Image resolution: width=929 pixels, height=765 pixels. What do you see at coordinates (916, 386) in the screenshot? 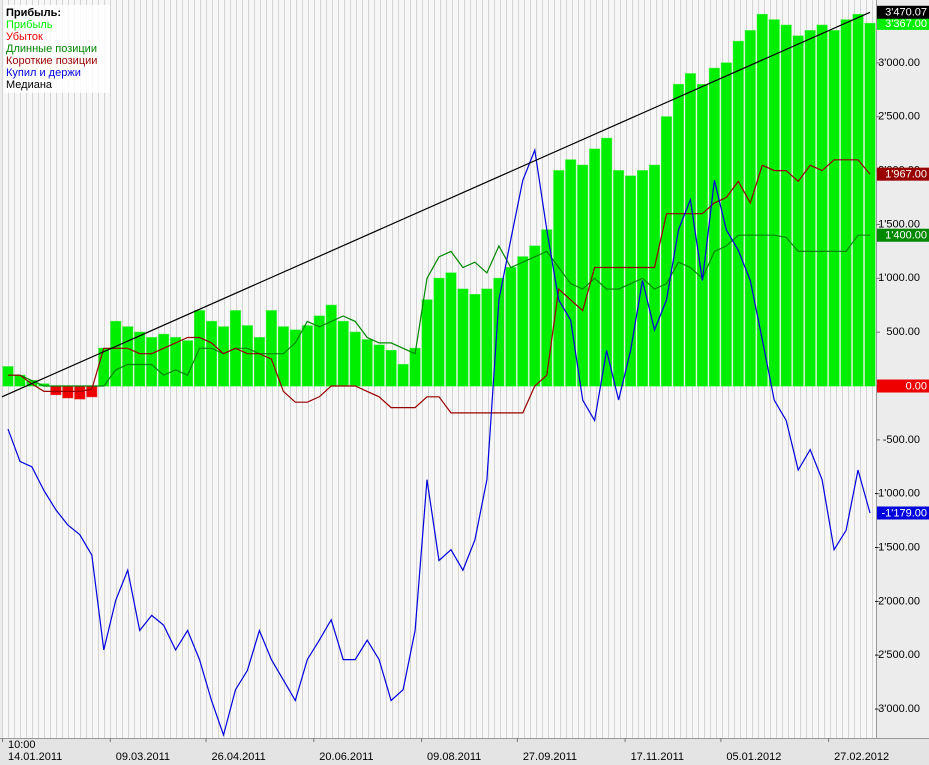
I see `end-label: 0.00` at bounding box center [916, 386].